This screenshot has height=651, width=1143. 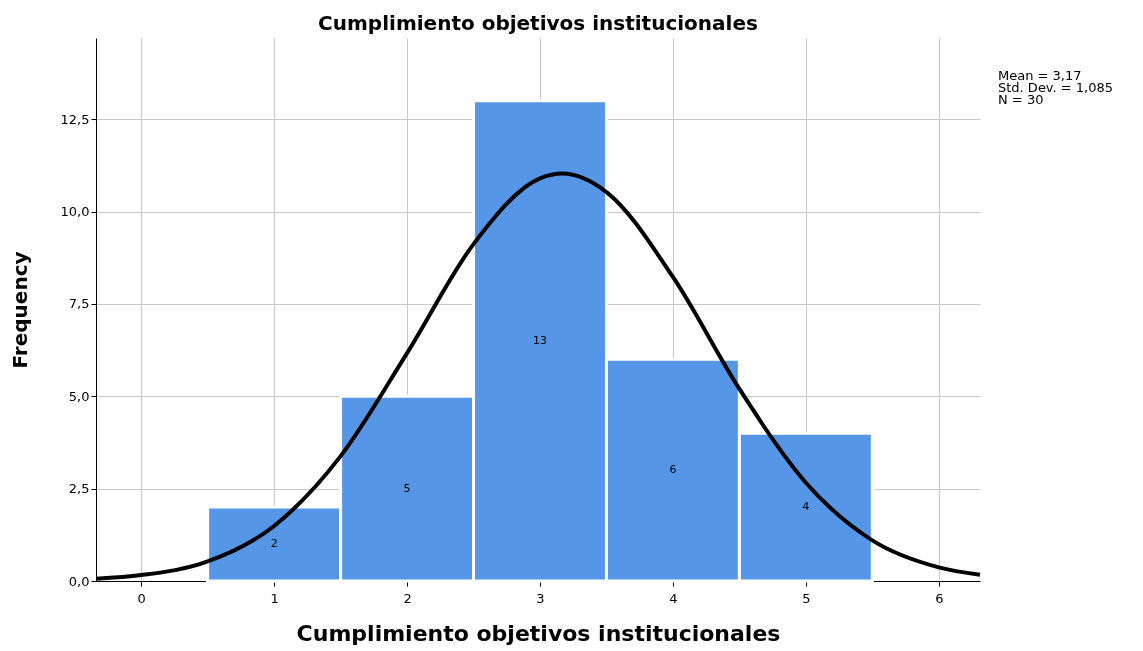 What do you see at coordinates (673, 470) in the screenshot?
I see `data-label: 6` at bounding box center [673, 470].